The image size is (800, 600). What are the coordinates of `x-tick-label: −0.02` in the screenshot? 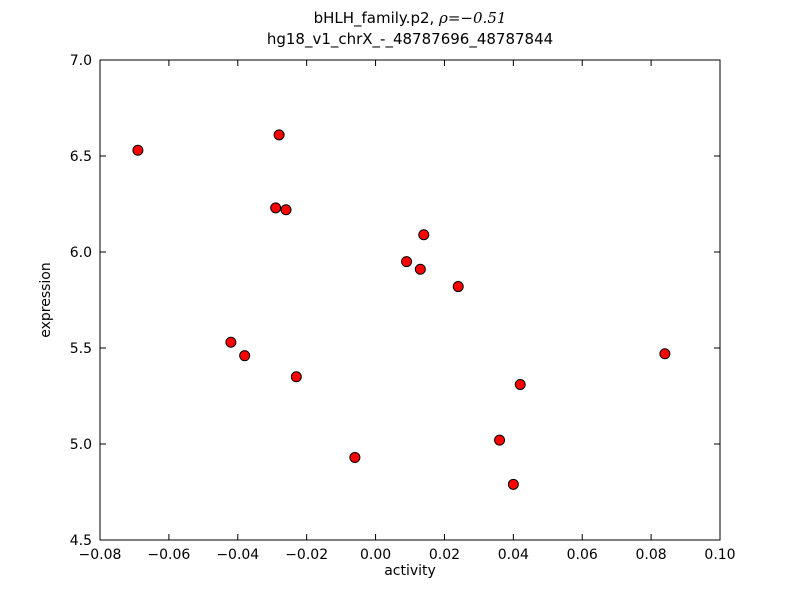 It's located at (306, 555).